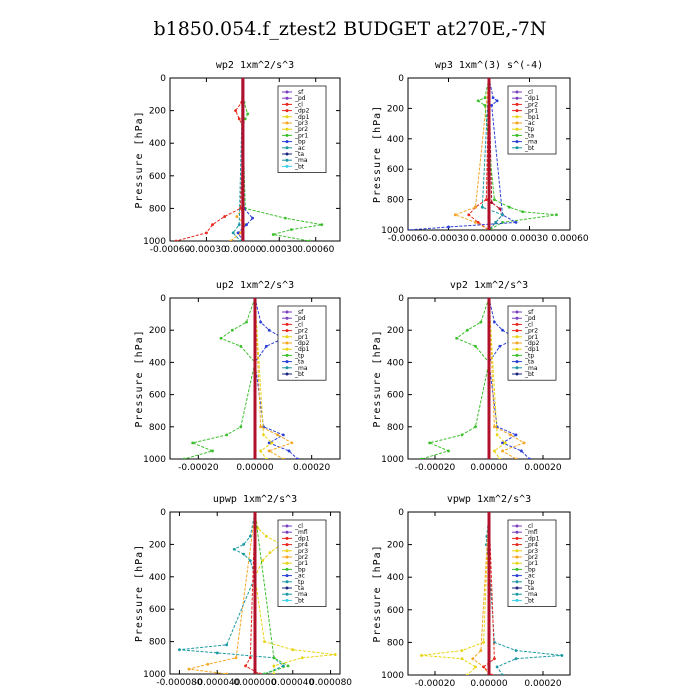  What do you see at coordinates (302, 538) in the screenshot?
I see `legend-label: _dp1` at bounding box center [302, 538].